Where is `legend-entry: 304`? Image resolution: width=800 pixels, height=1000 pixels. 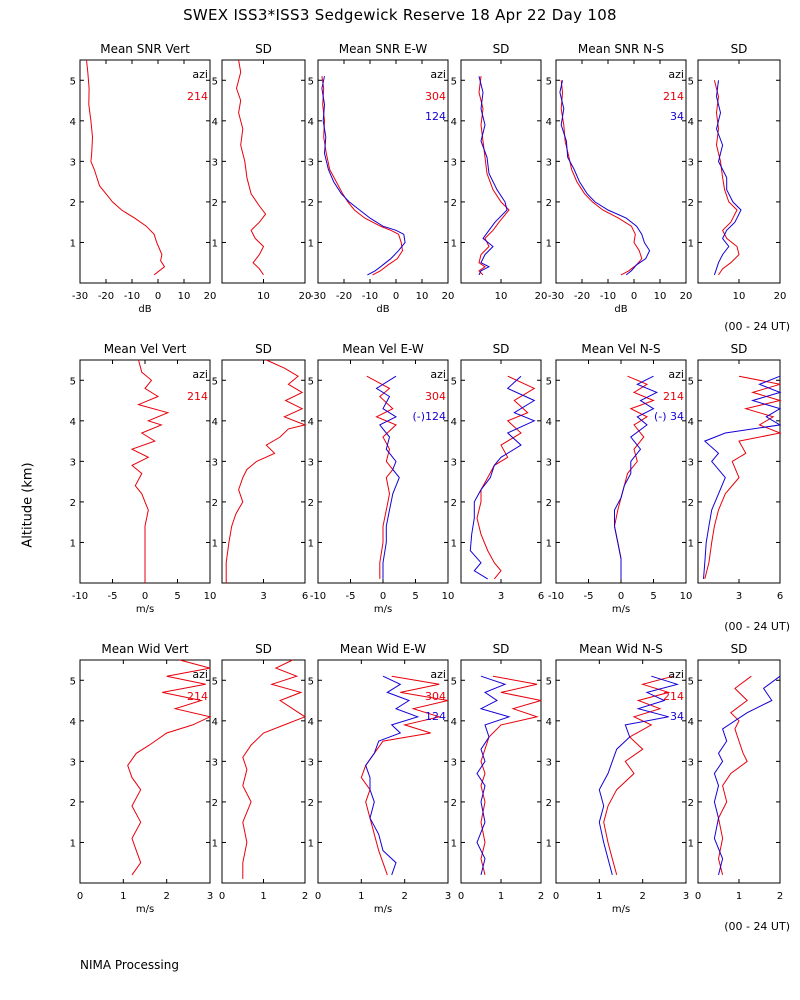 legend-entry: 304 is located at coordinates (435, 96).